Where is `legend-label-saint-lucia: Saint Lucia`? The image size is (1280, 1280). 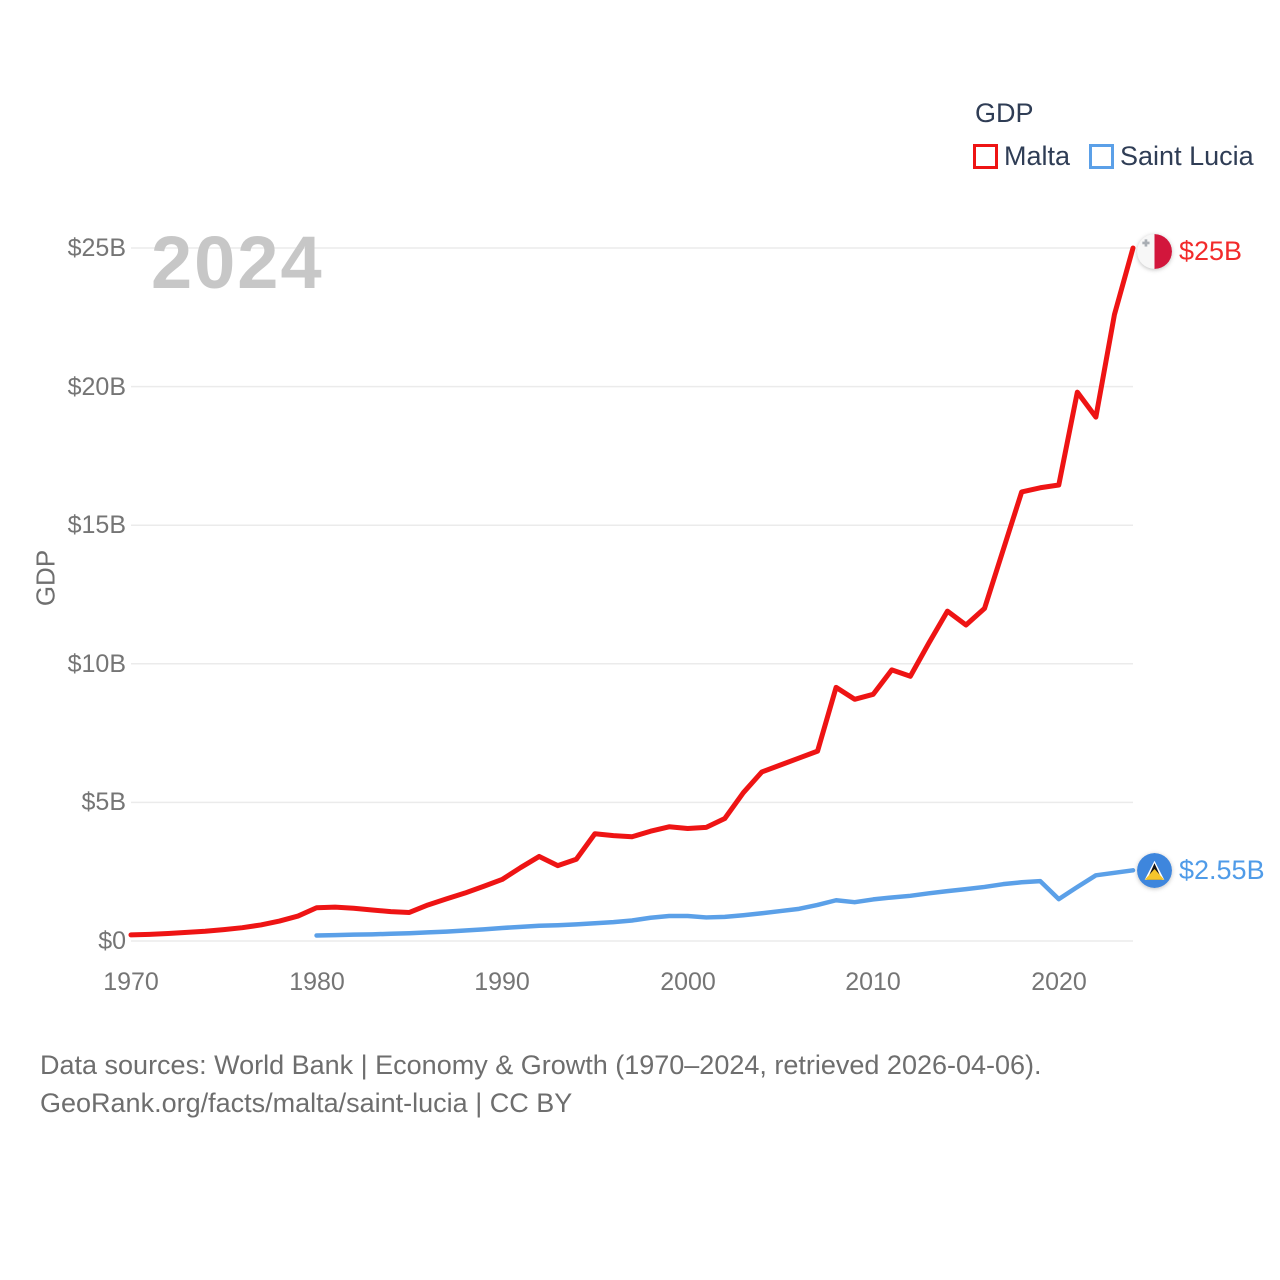
legend-label-saint-lucia: Saint Lucia is located at coordinates (1187, 156).